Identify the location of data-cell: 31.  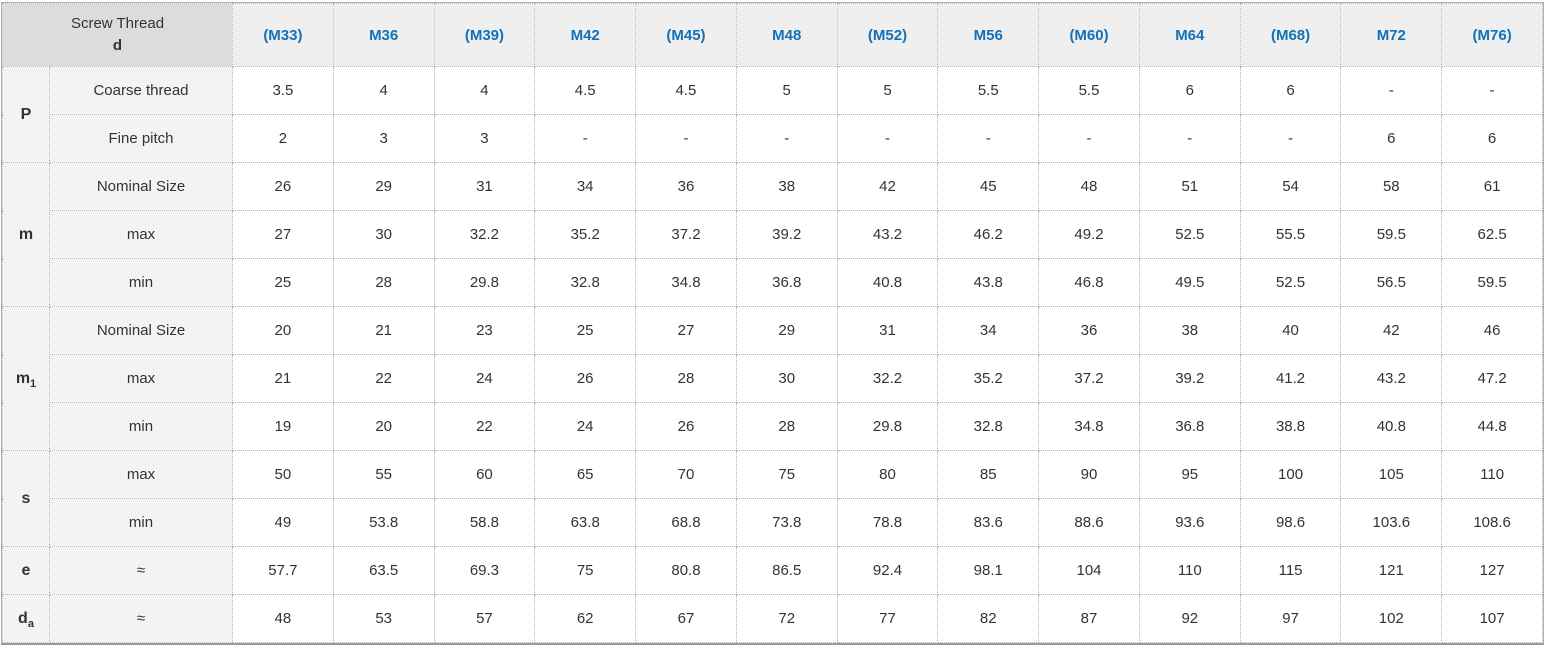
(887, 330).